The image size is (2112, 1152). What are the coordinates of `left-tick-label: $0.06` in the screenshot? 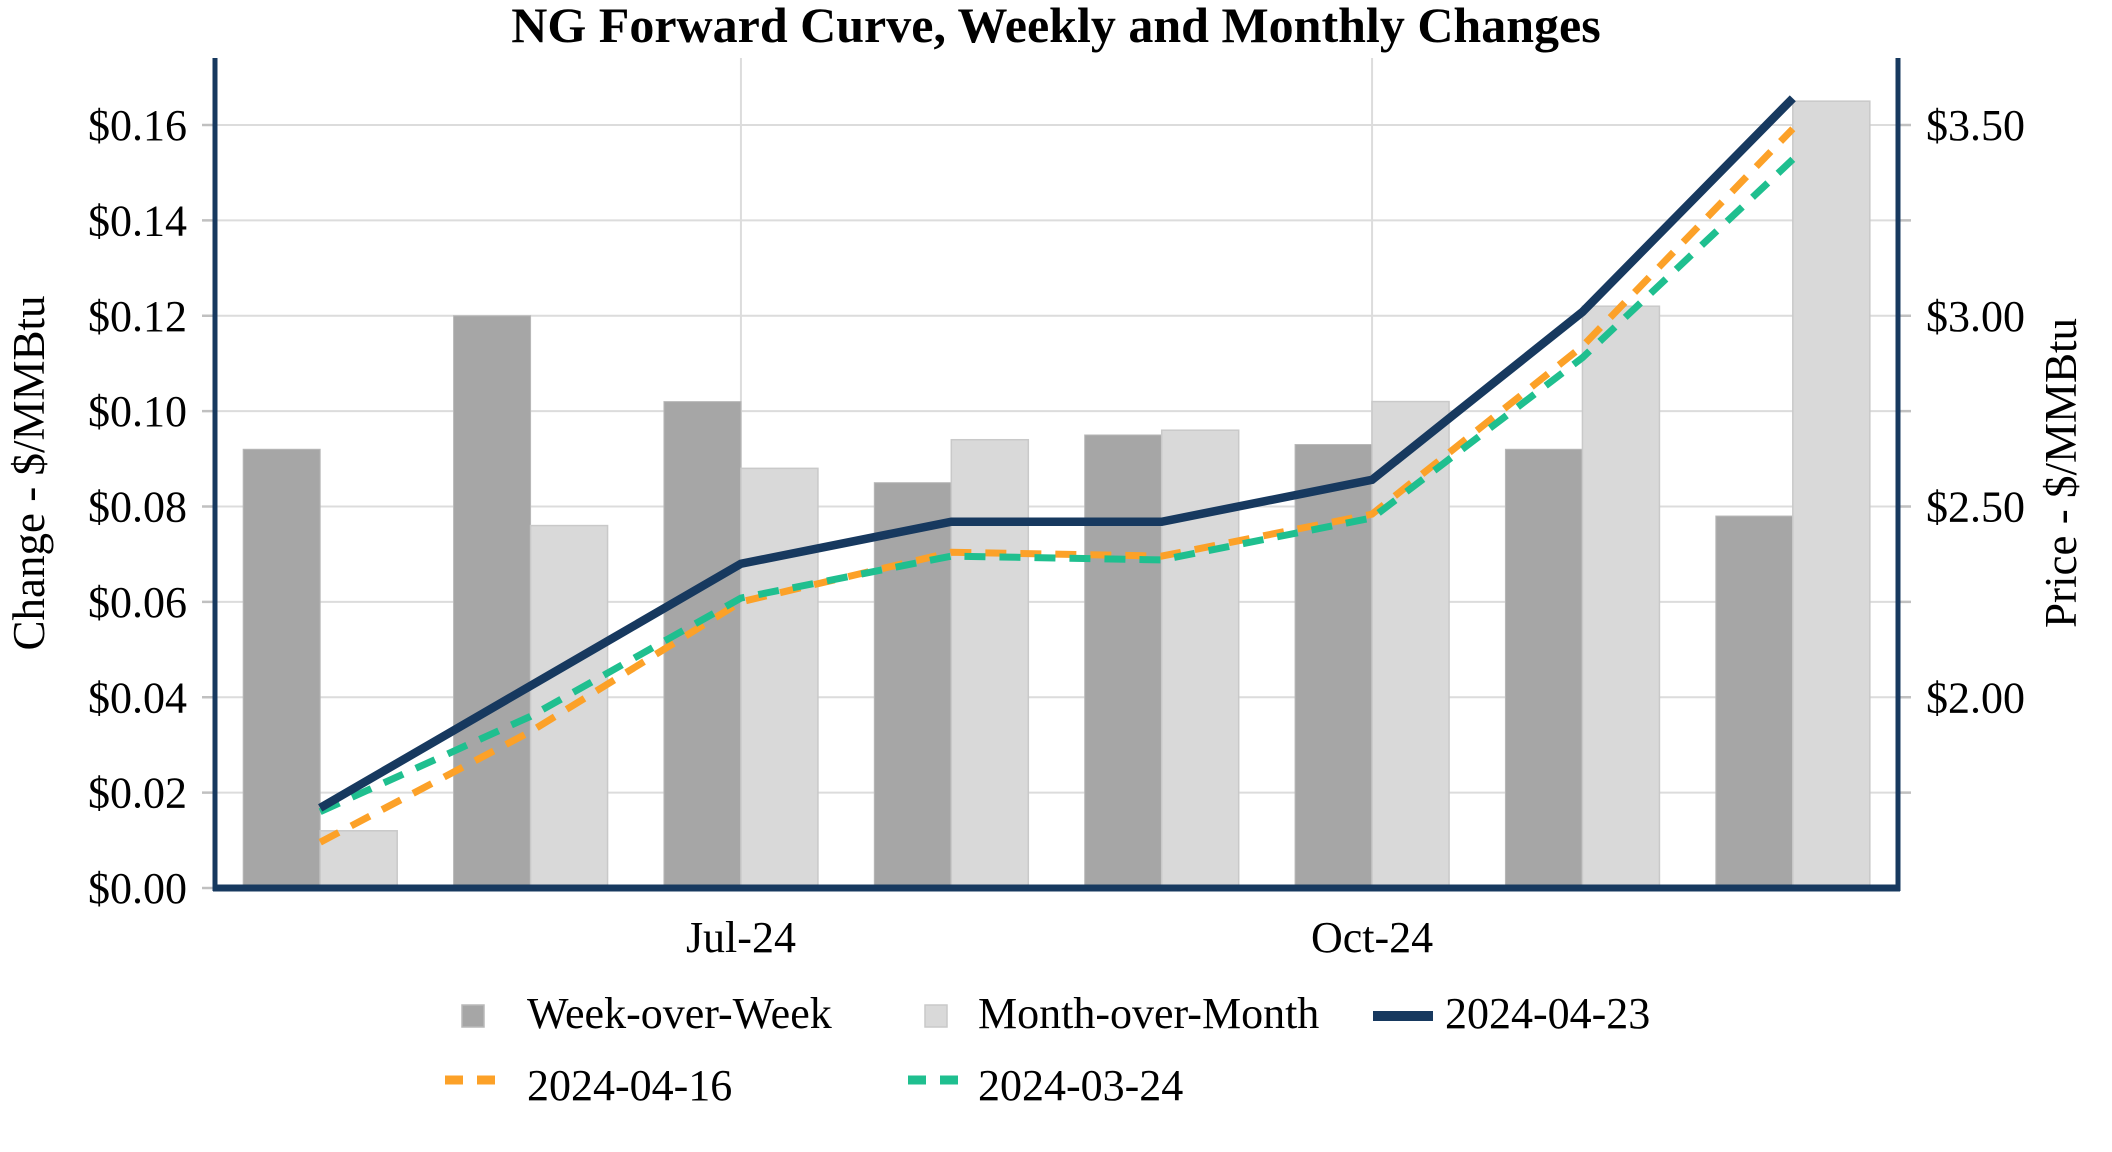 It's located at (137, 602).